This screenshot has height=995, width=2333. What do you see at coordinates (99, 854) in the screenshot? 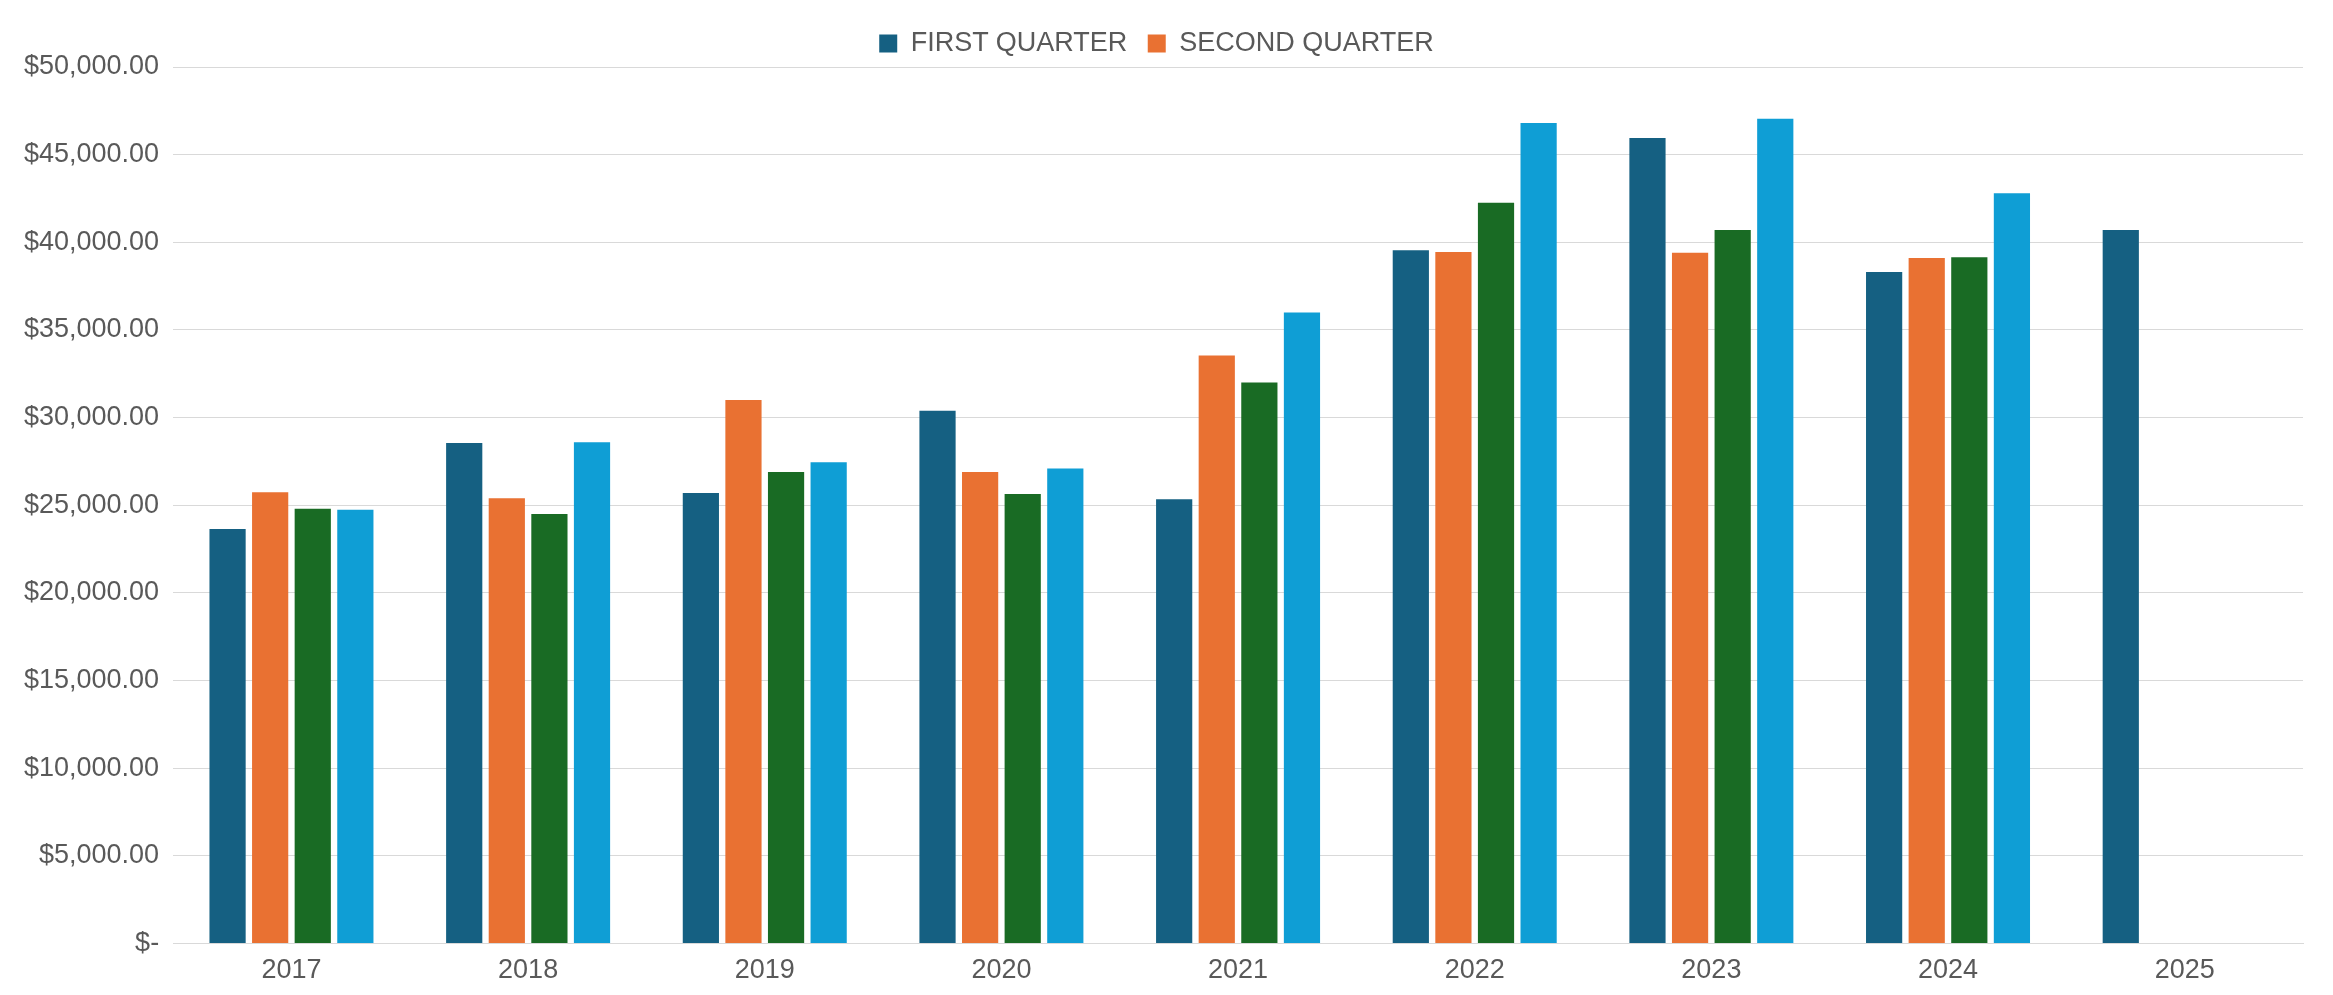
I see `y-tick-label: $5,000.00` at bounding box center [99, 854].